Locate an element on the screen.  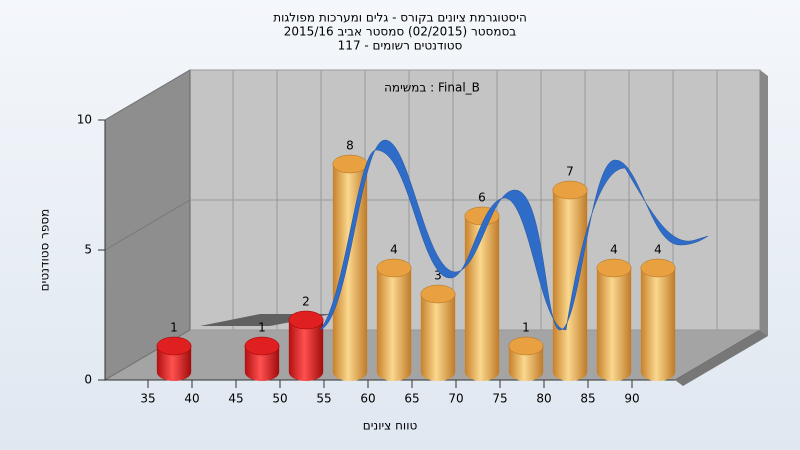
floor-edge is located at coordinates (721, 358).